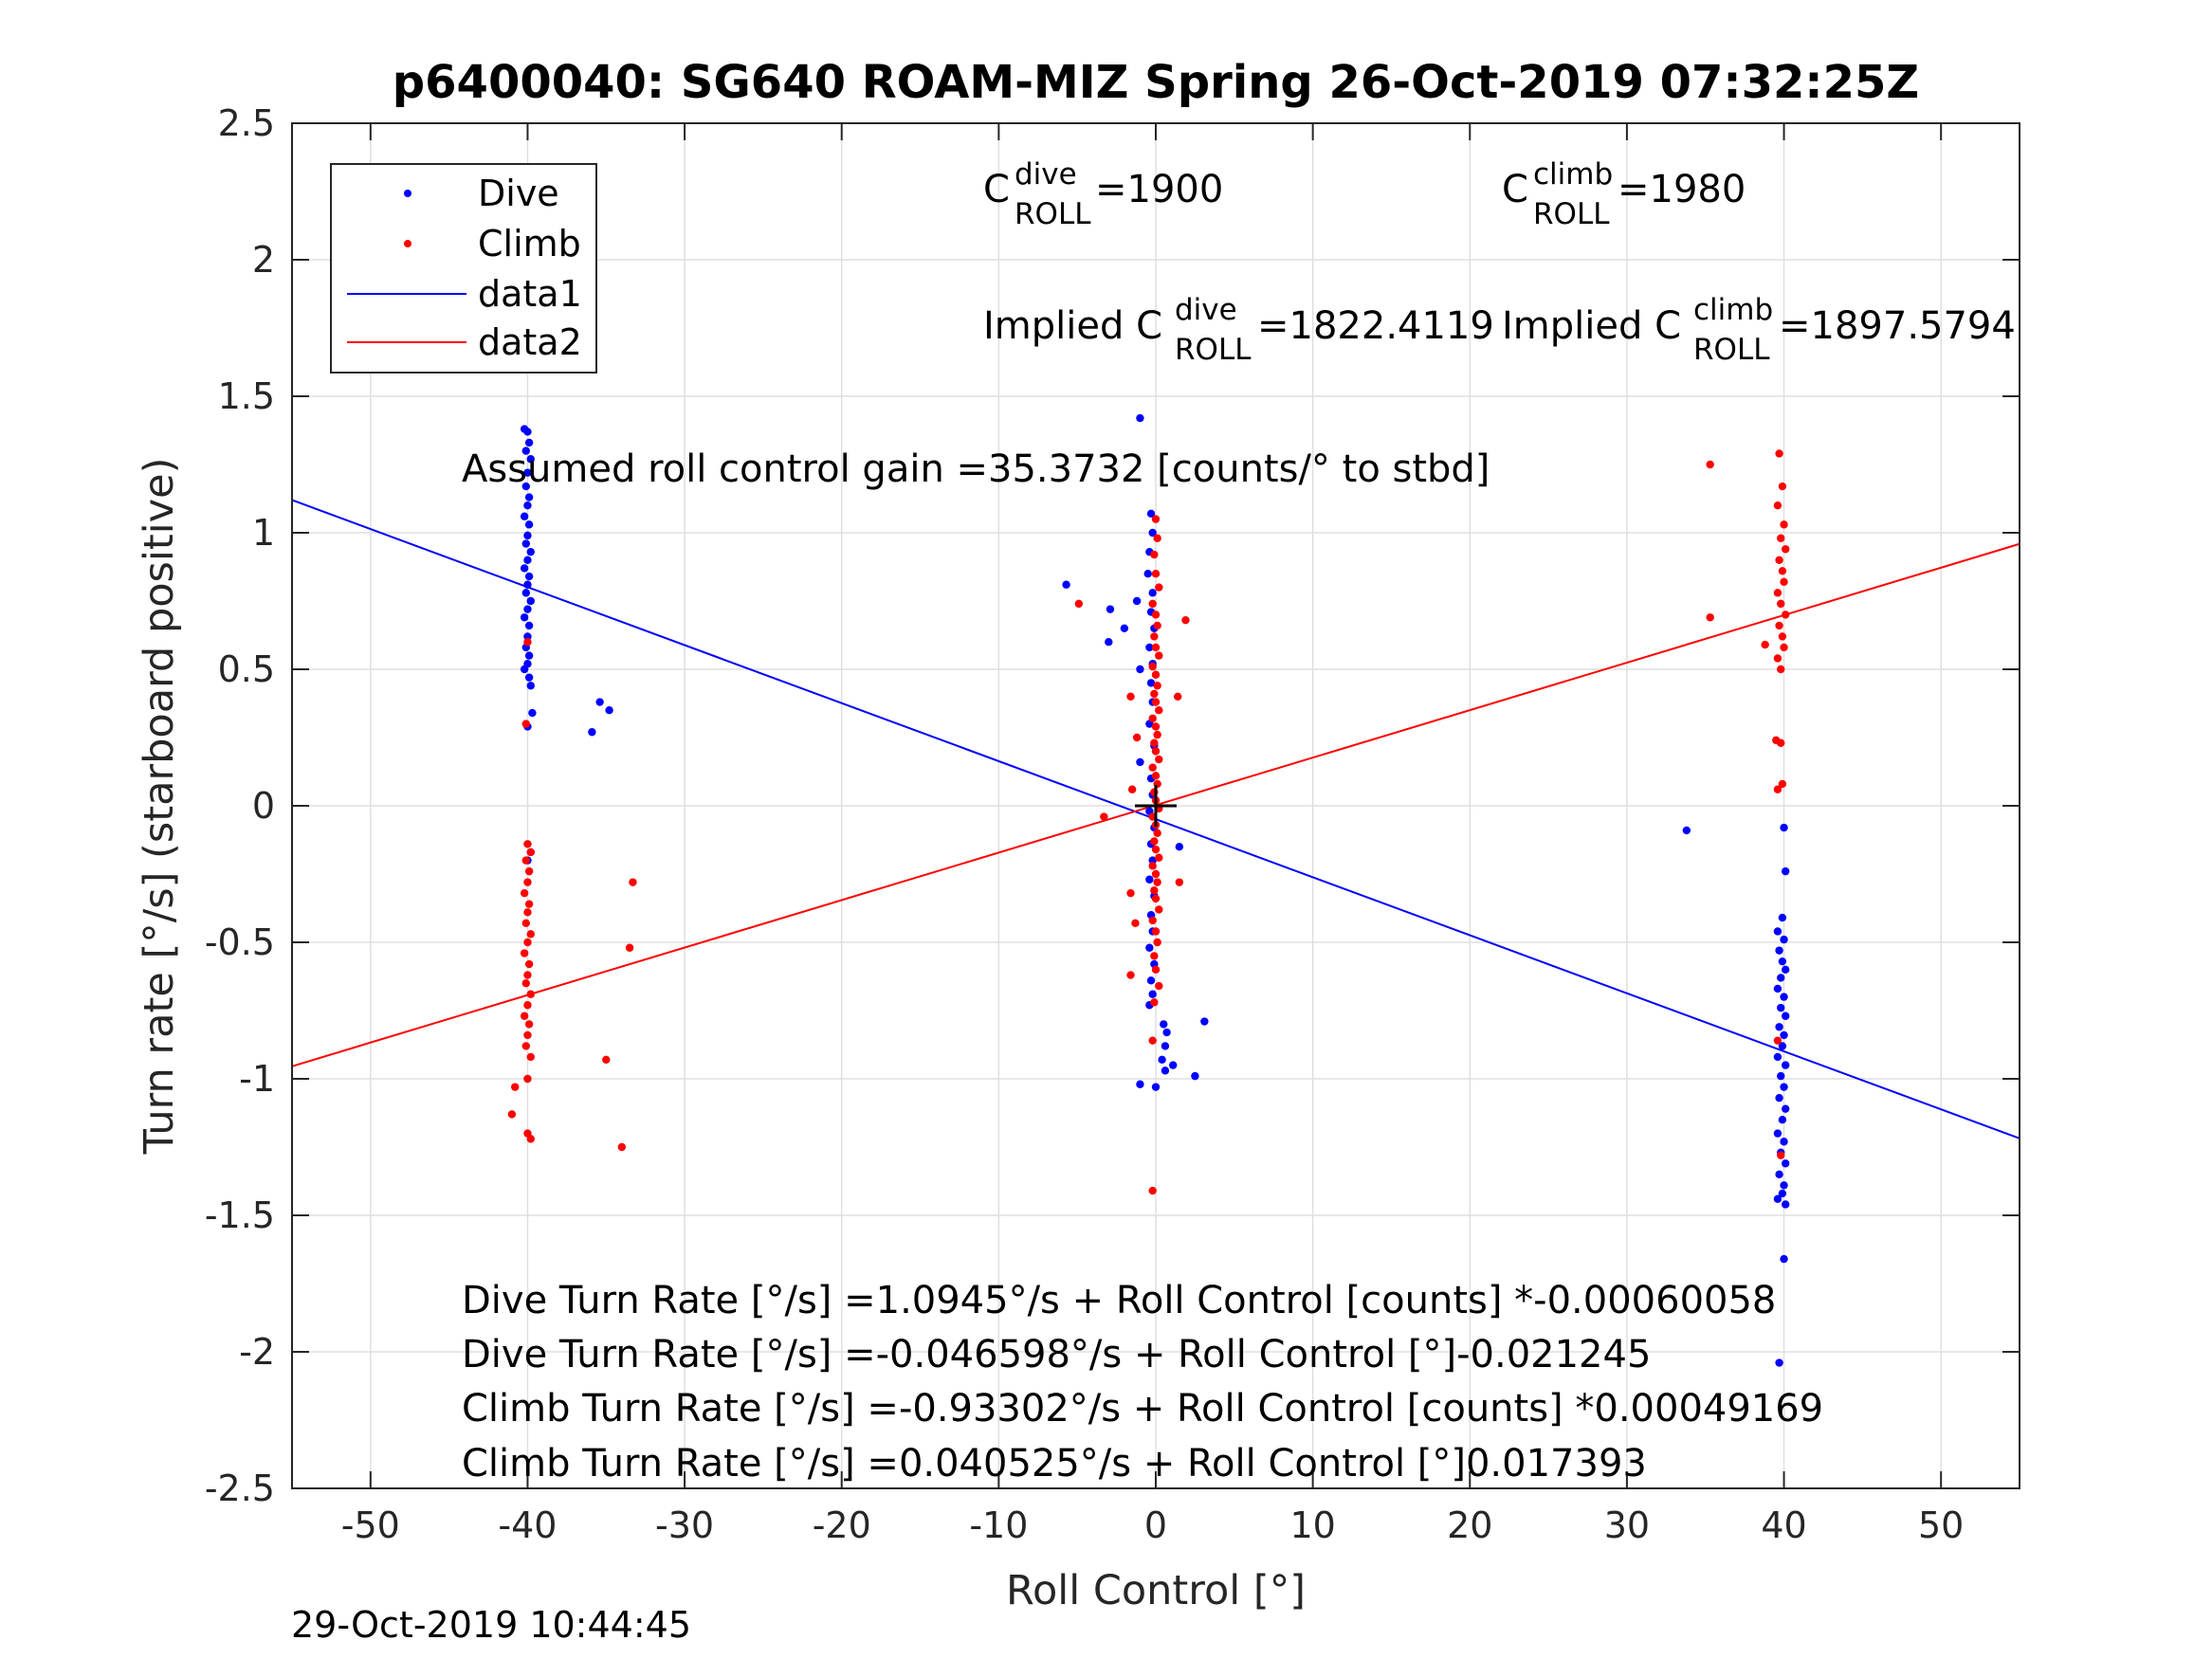 The width and height of the screenshot is (2212, 1659). Describe the element at coordinates (998, 1525) in the screenshot. I see `x-tick-label: -10` at that location.